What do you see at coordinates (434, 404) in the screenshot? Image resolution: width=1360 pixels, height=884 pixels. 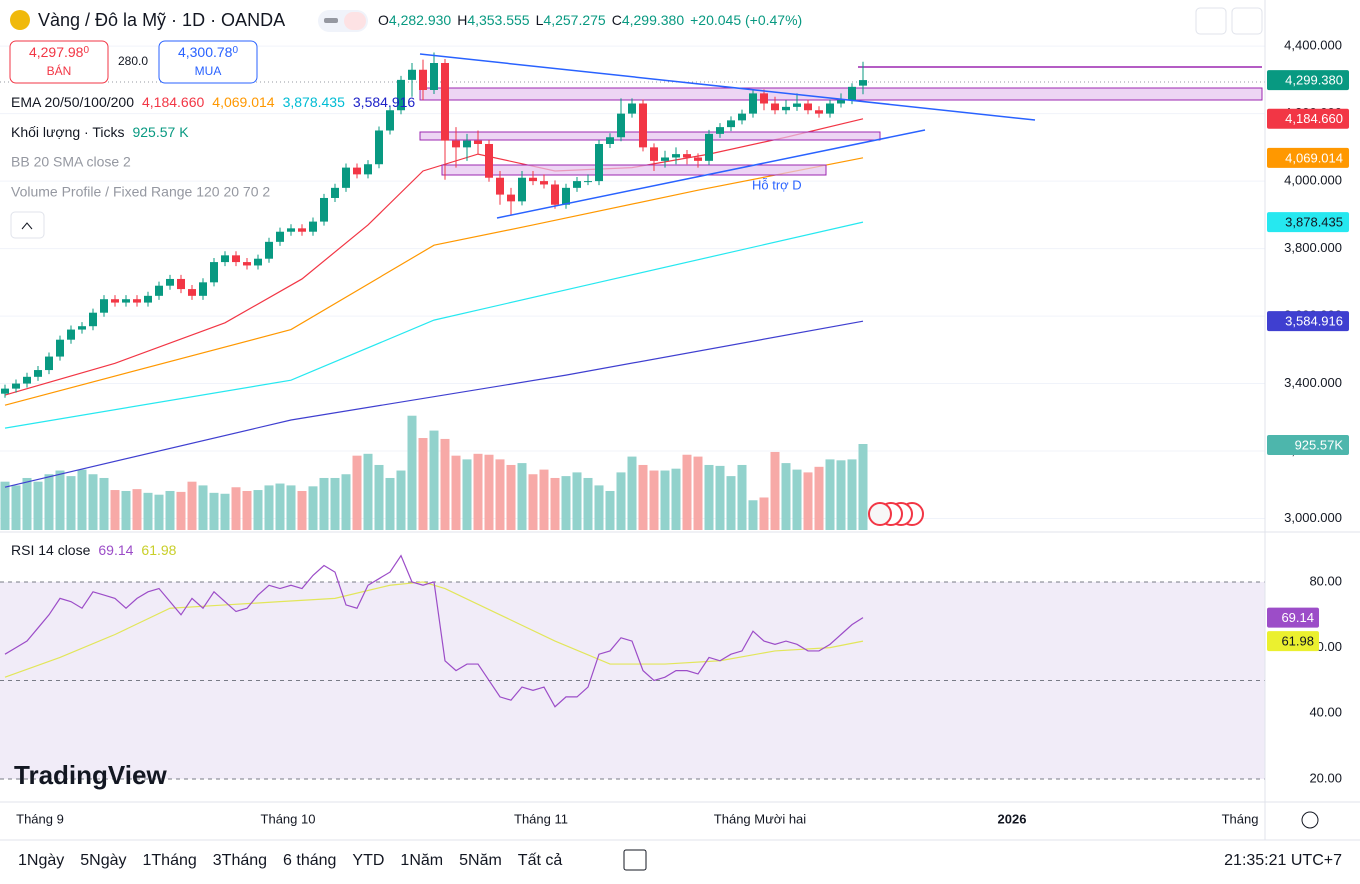 I see `ema-line` at bounding box center [434, 404].